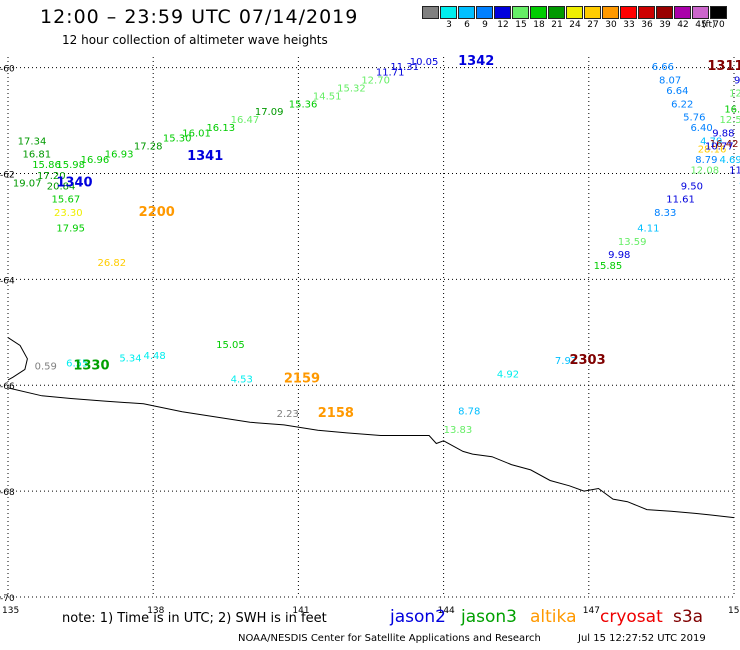  What do you see at coordinates (70, 165) in the screenshot?
I see `wave-height-value: 15.98` at bounding box center [70, 165].